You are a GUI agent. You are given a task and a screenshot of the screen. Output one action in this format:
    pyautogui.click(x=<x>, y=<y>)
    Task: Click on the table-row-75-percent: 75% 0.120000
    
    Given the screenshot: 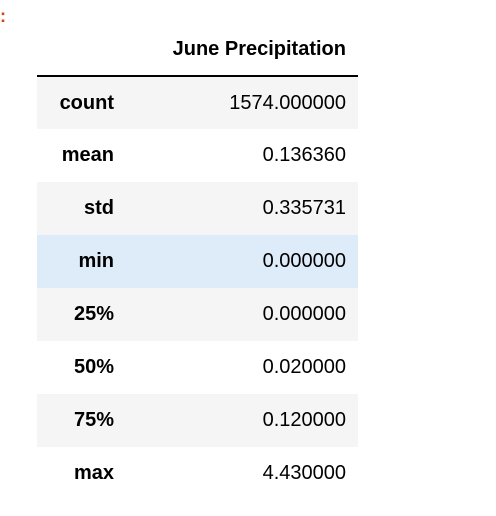 What is the action you would take?
    pyautogui.click(x=197, y=420)
    